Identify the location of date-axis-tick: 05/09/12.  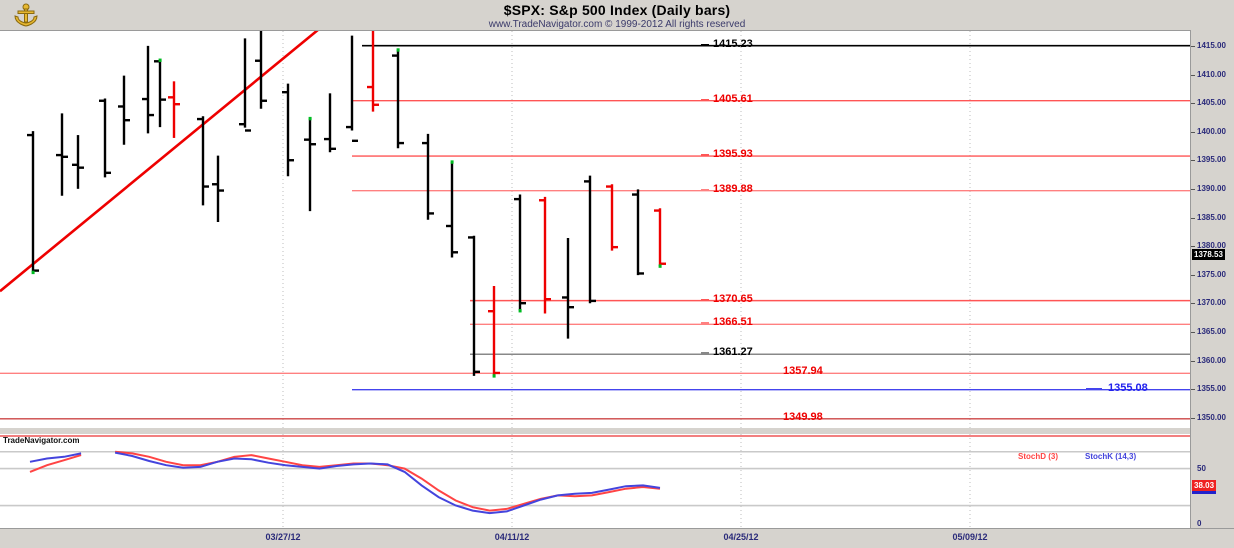
(970, 537).